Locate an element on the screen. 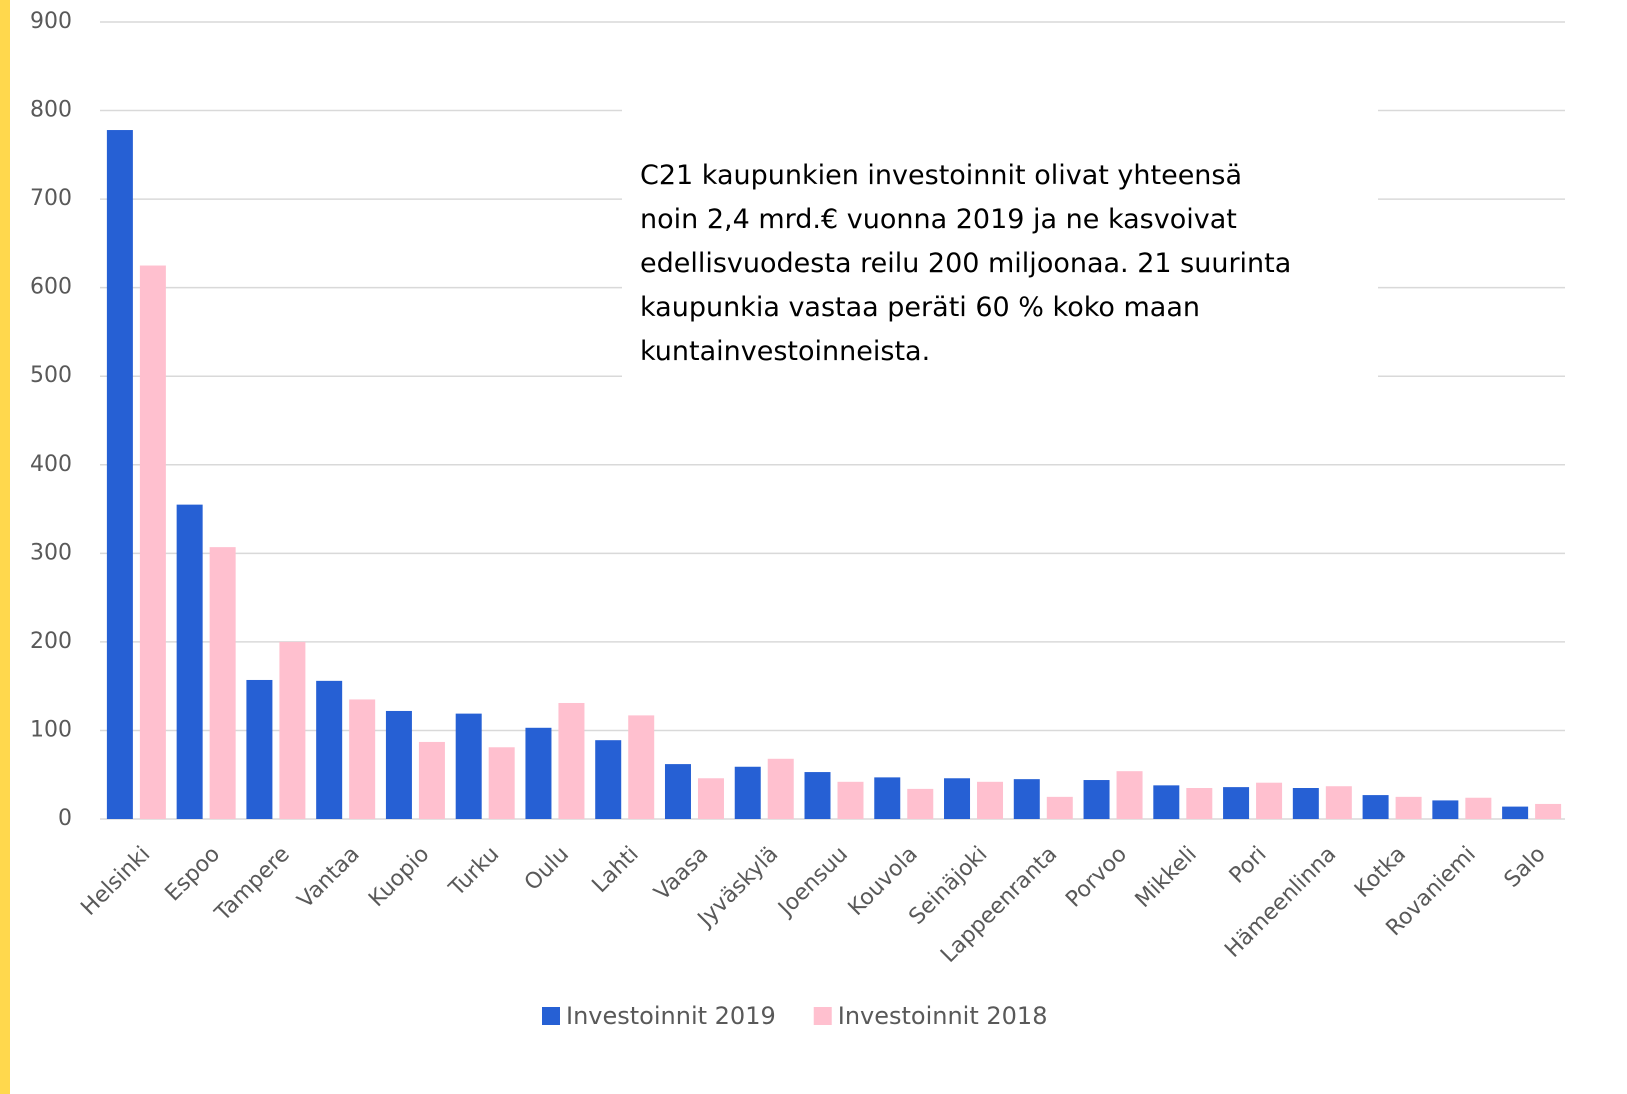 This screenshot has height=1094, width=1627. y-tick-label: 100 is located at coordinates (51, 729).